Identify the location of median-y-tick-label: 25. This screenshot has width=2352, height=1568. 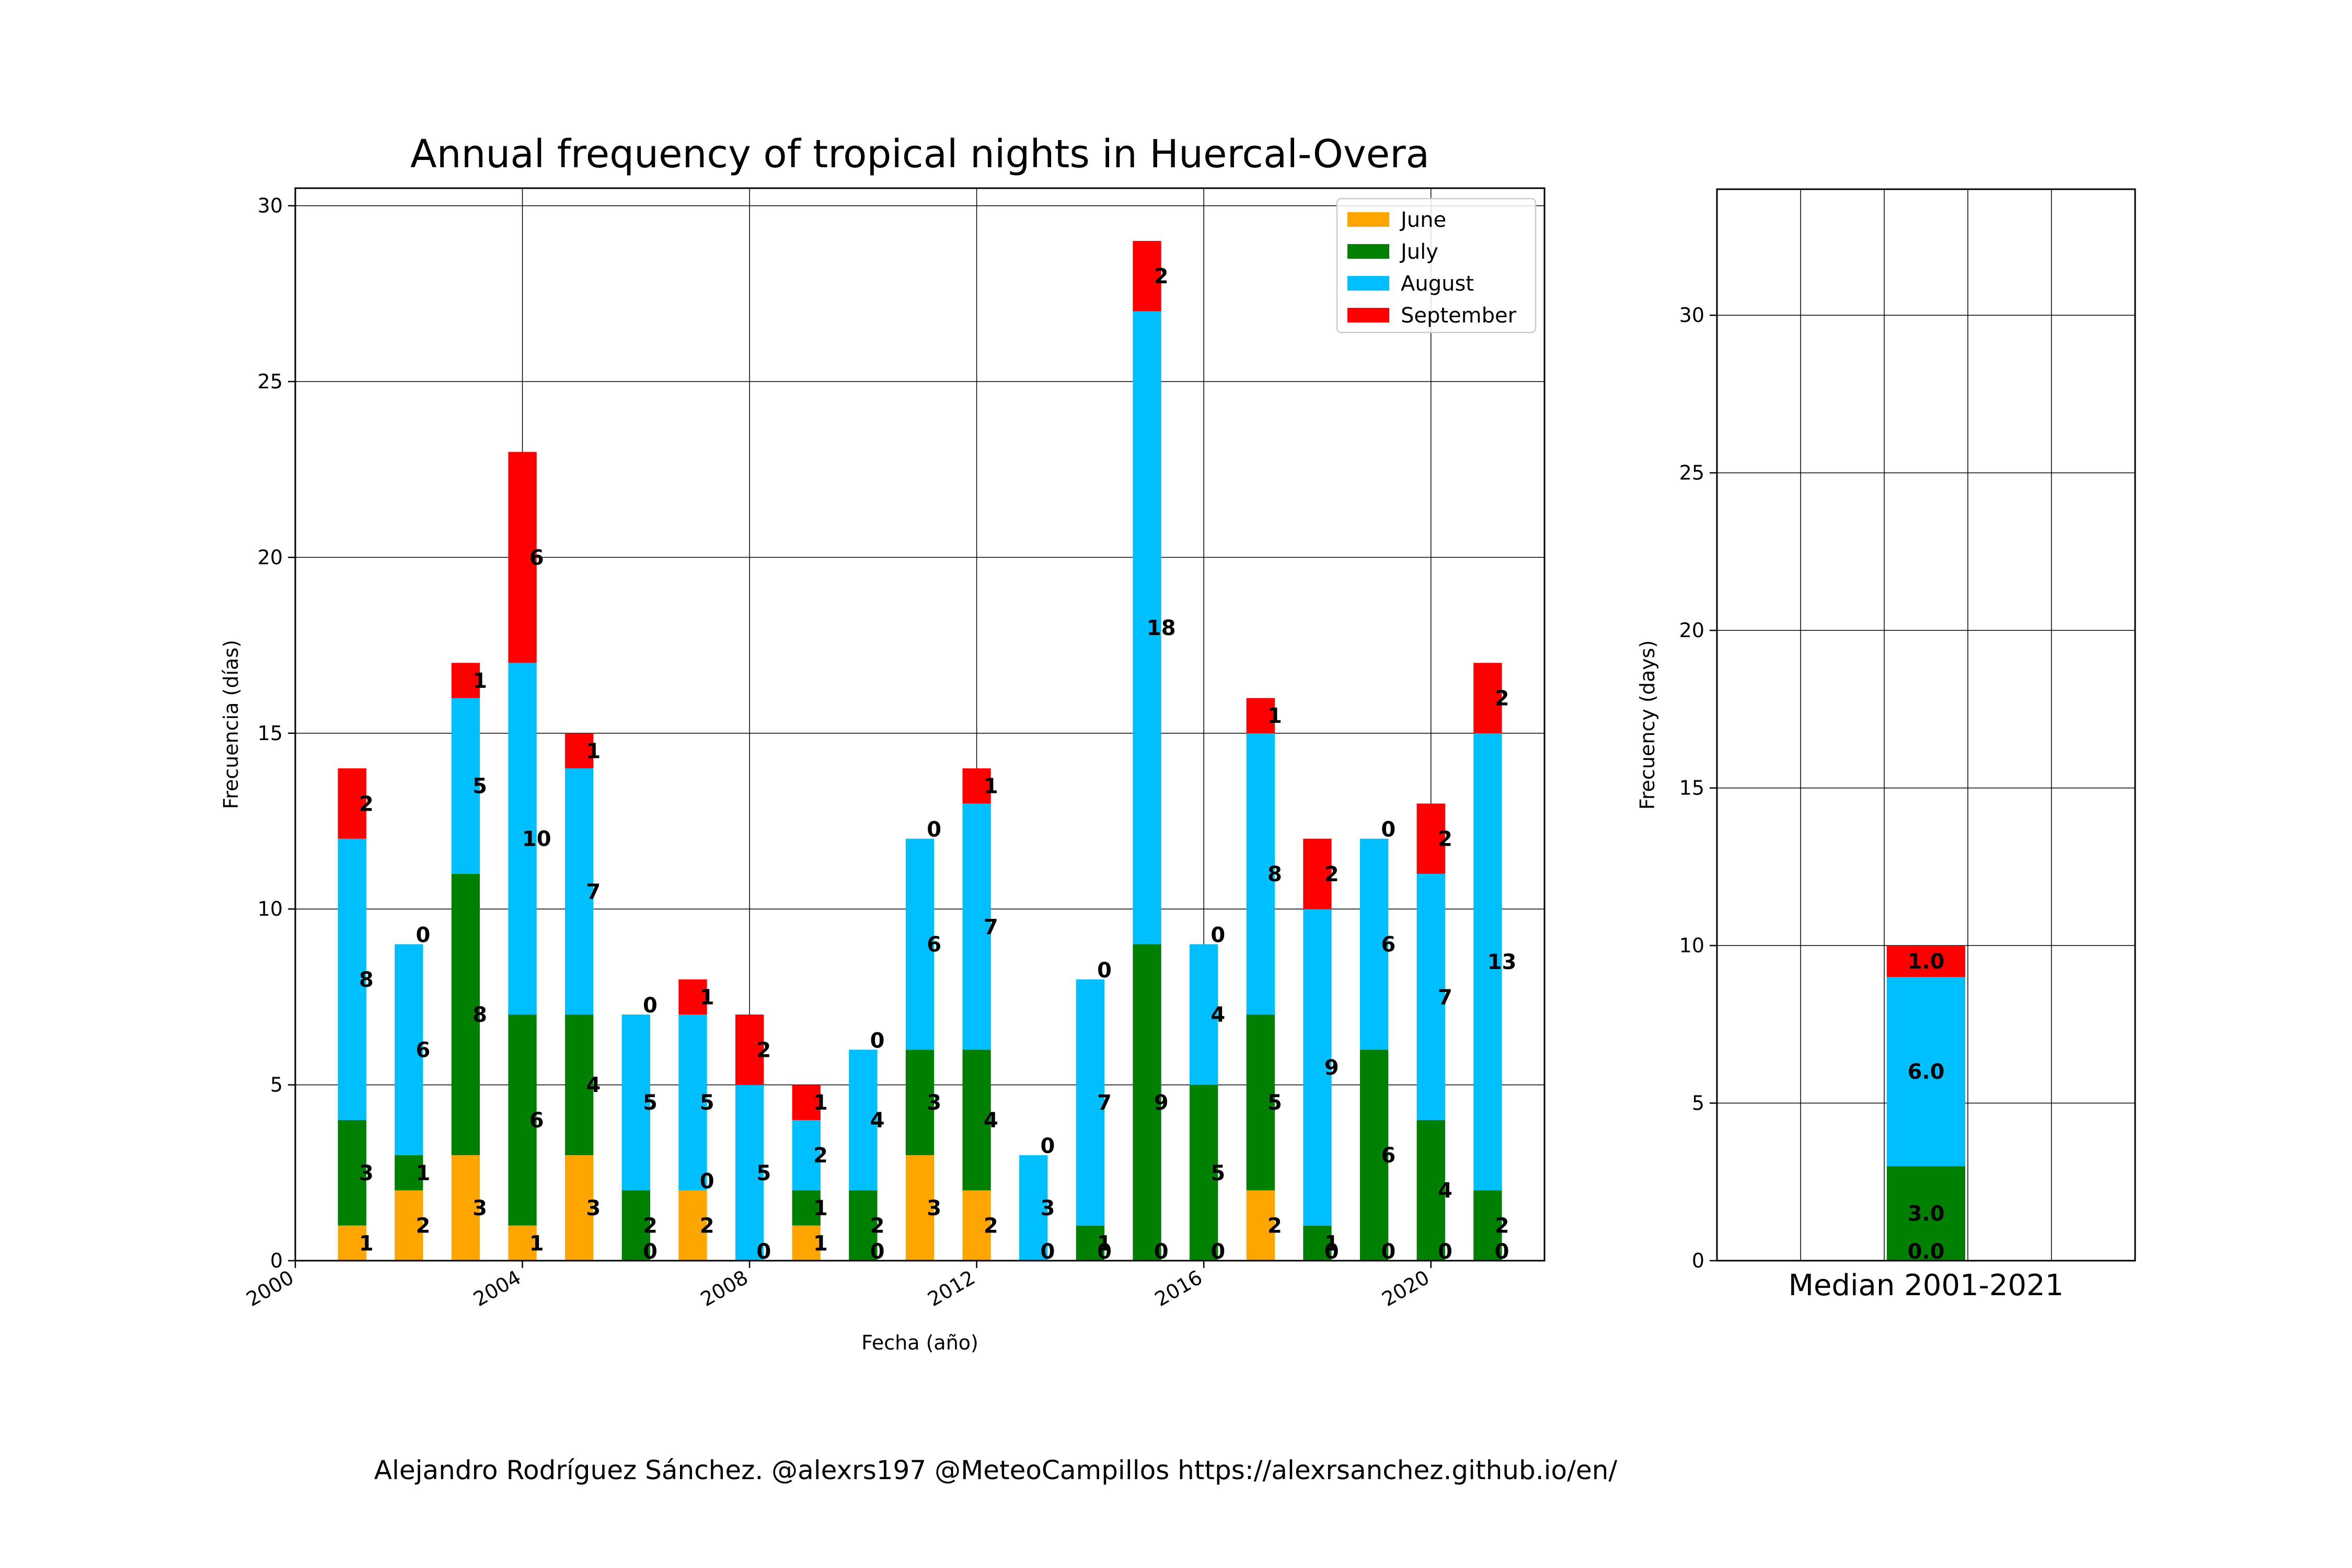
(1691, 473).